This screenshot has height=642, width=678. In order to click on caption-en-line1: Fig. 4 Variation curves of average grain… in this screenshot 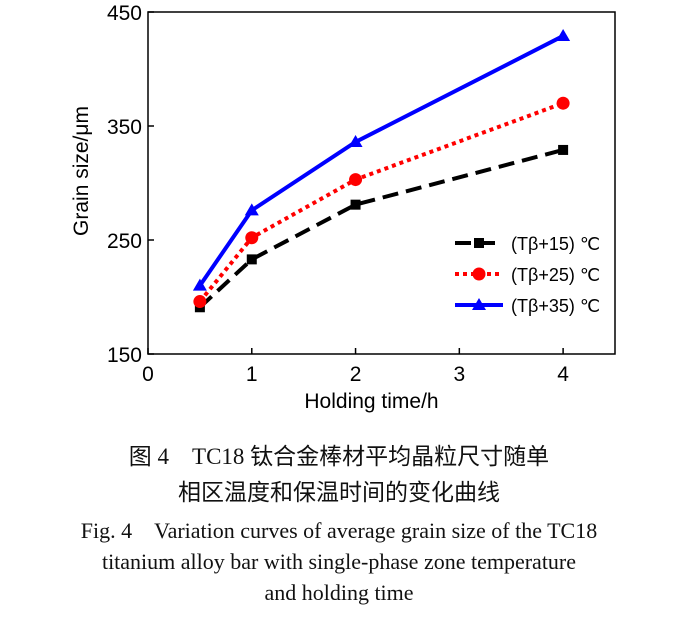, I will do `click(339, 530)`.